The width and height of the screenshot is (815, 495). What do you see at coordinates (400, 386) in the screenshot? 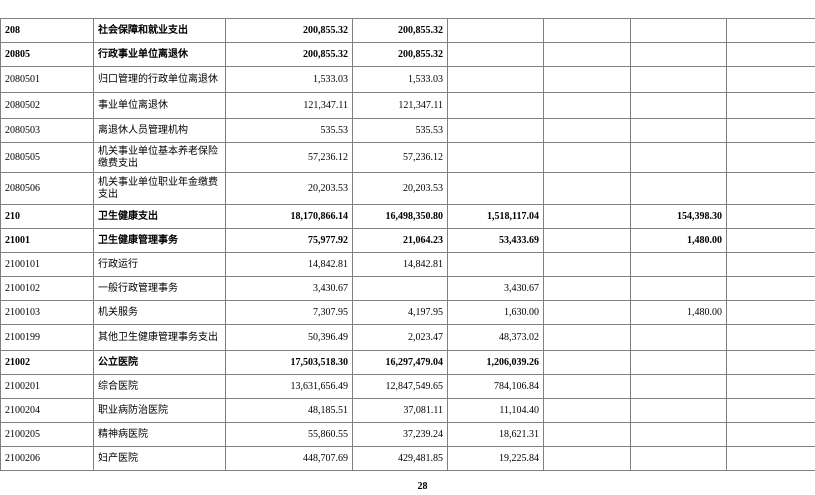
I see `amount-cell: 12,847,549.65` at bounding box center [400, 386].